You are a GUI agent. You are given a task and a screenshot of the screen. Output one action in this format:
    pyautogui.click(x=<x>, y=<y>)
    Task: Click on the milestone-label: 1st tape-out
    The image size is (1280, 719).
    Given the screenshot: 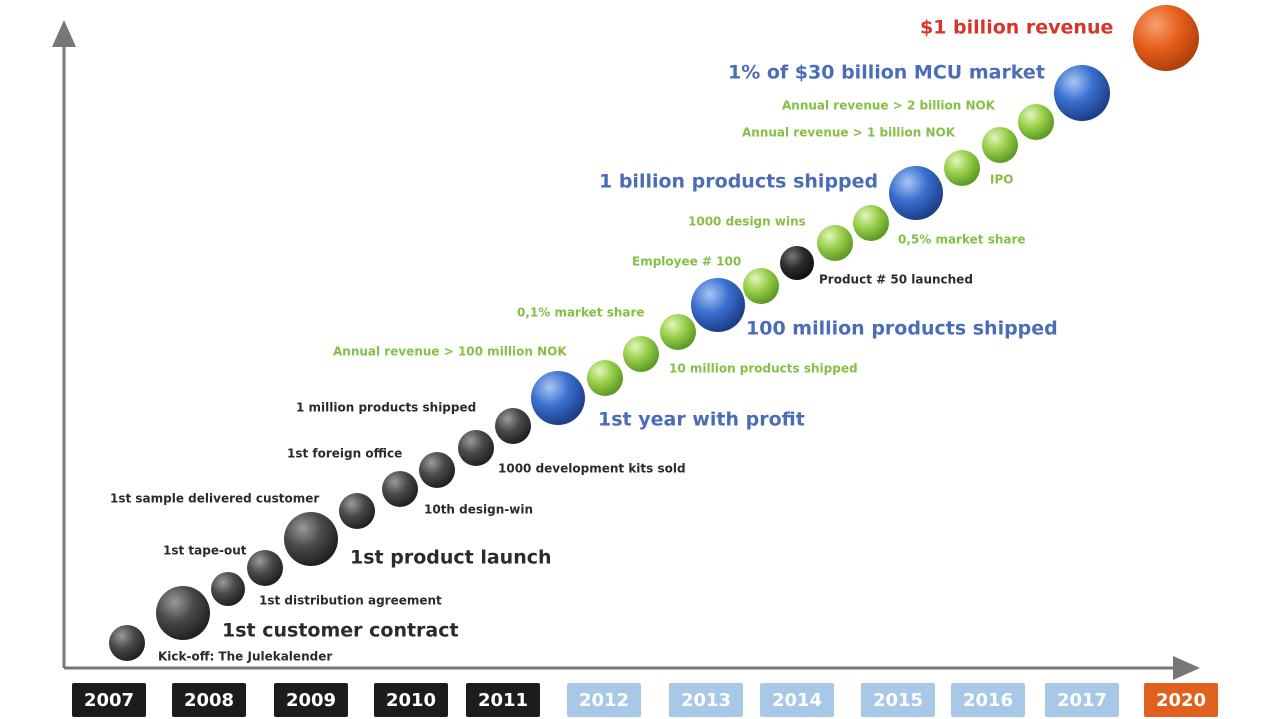 What is the action you would take?
    pyautogui.click(x=205, y=551)
    